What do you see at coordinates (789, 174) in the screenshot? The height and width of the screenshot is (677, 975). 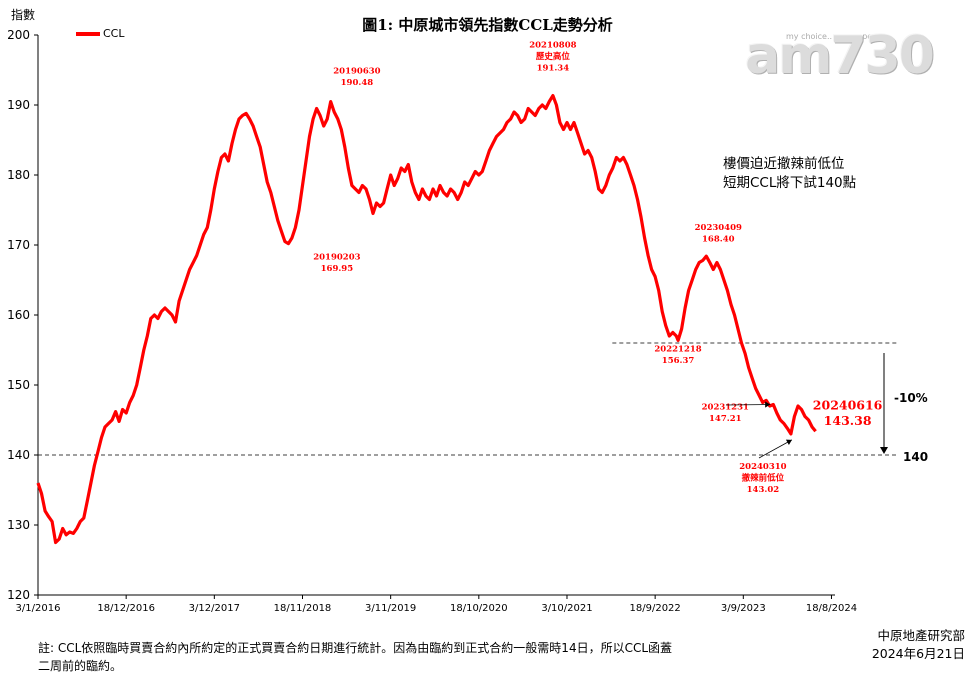 I see `commentary-text: 樓價迫近撤辣前低位 短期CCL將下試140點` at bounding box center [789, 174].